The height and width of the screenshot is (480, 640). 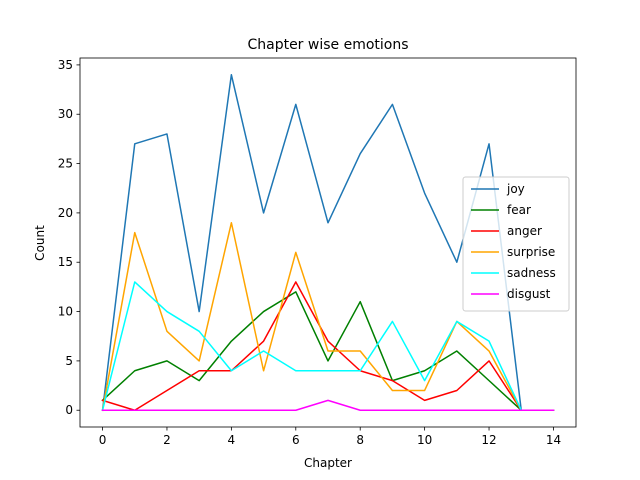 What do you see at coordinates (519, 210) in the screenshot?
I see `legend-label-fear: fear` at bounding box center [519, 210].